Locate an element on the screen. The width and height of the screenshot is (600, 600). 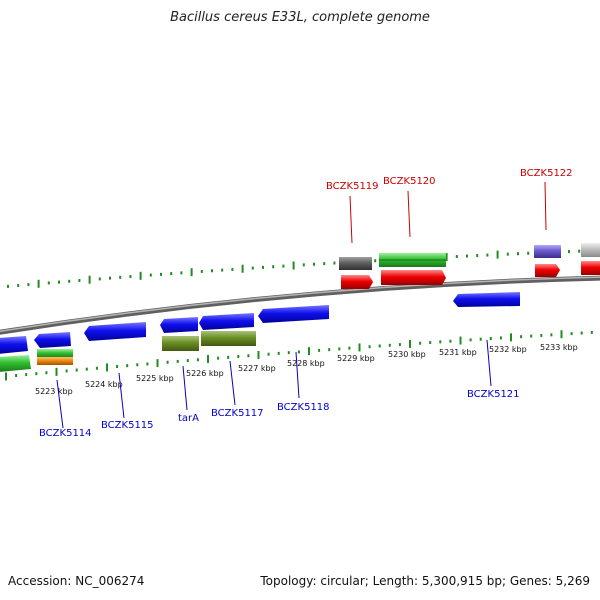
scale-tick-label: 5224 kbp is located at coordinates (104, 384).